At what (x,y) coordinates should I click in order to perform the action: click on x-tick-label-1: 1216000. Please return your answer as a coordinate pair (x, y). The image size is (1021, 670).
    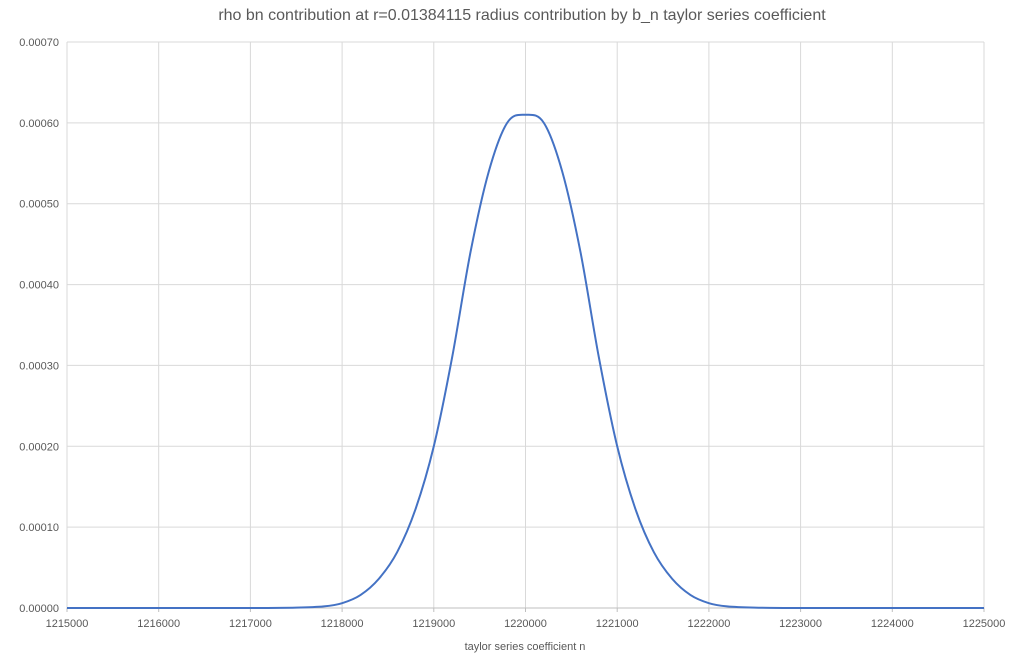
    Looking at the image, I should click on (158, 624).